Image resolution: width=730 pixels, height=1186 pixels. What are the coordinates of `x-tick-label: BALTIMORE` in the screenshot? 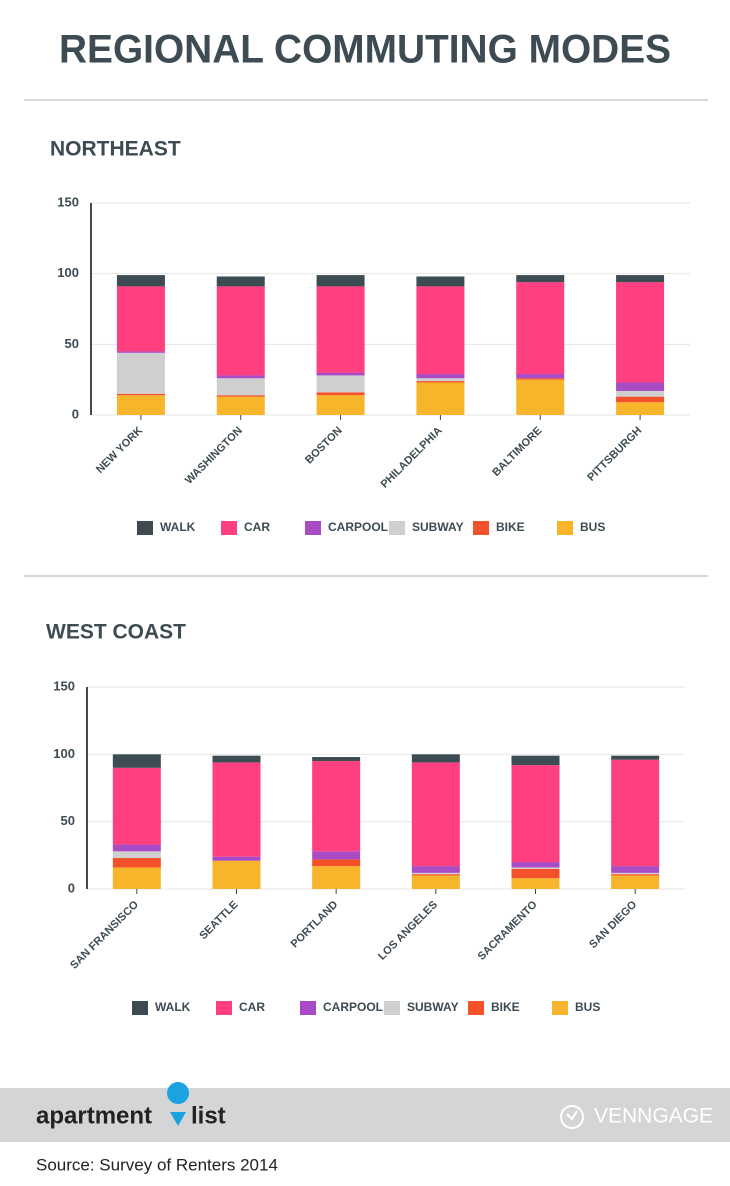 It's located at (517, 452).